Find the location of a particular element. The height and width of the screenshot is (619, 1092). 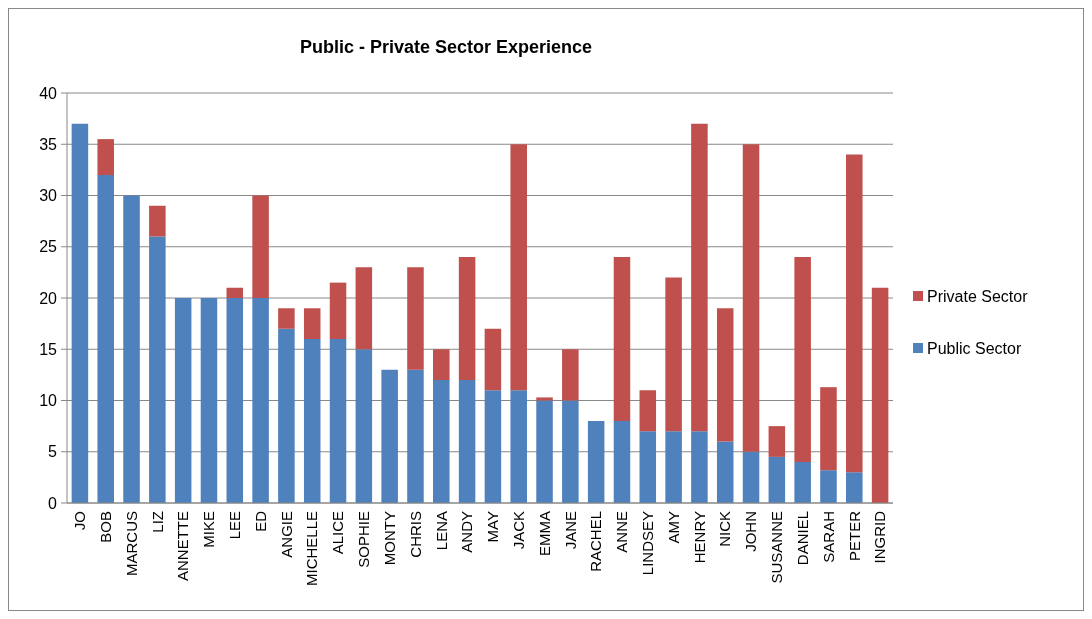

x-tick-label: BOB is located at coordinates (105, 527).